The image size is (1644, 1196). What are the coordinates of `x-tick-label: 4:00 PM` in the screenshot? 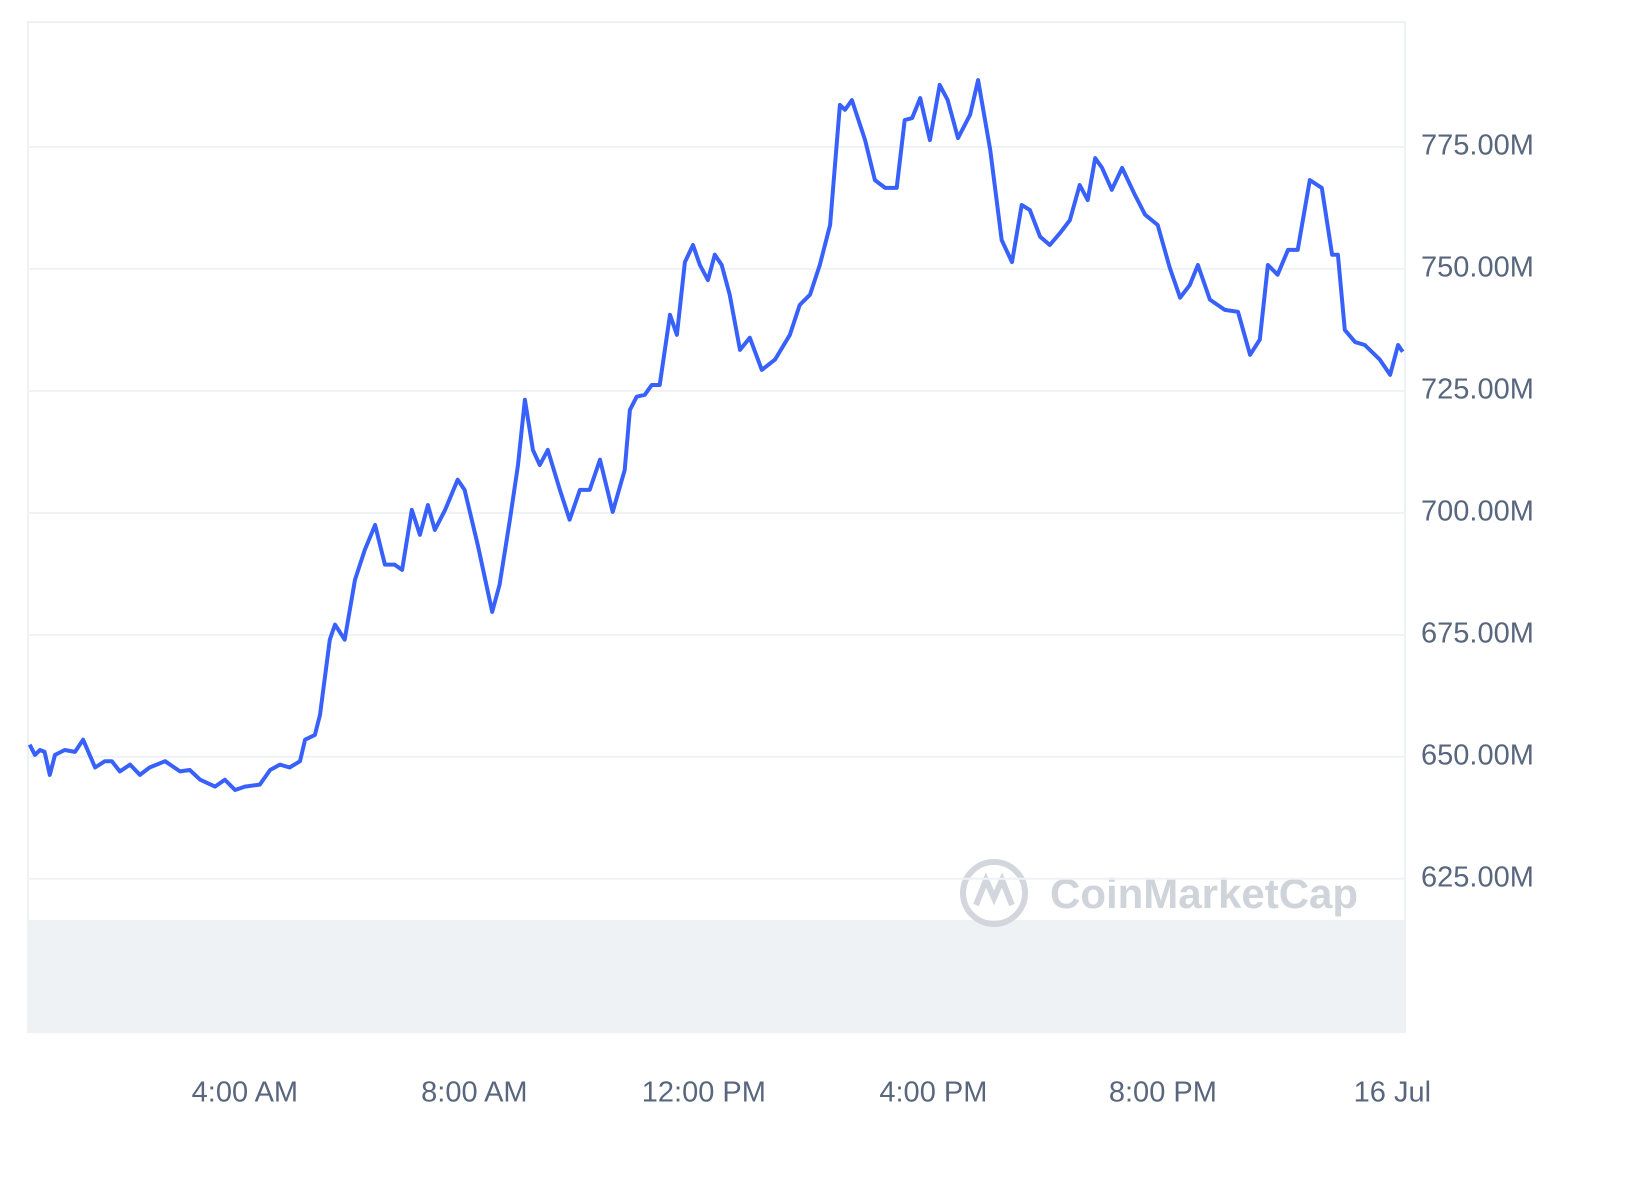 It's located at (933, 1093).